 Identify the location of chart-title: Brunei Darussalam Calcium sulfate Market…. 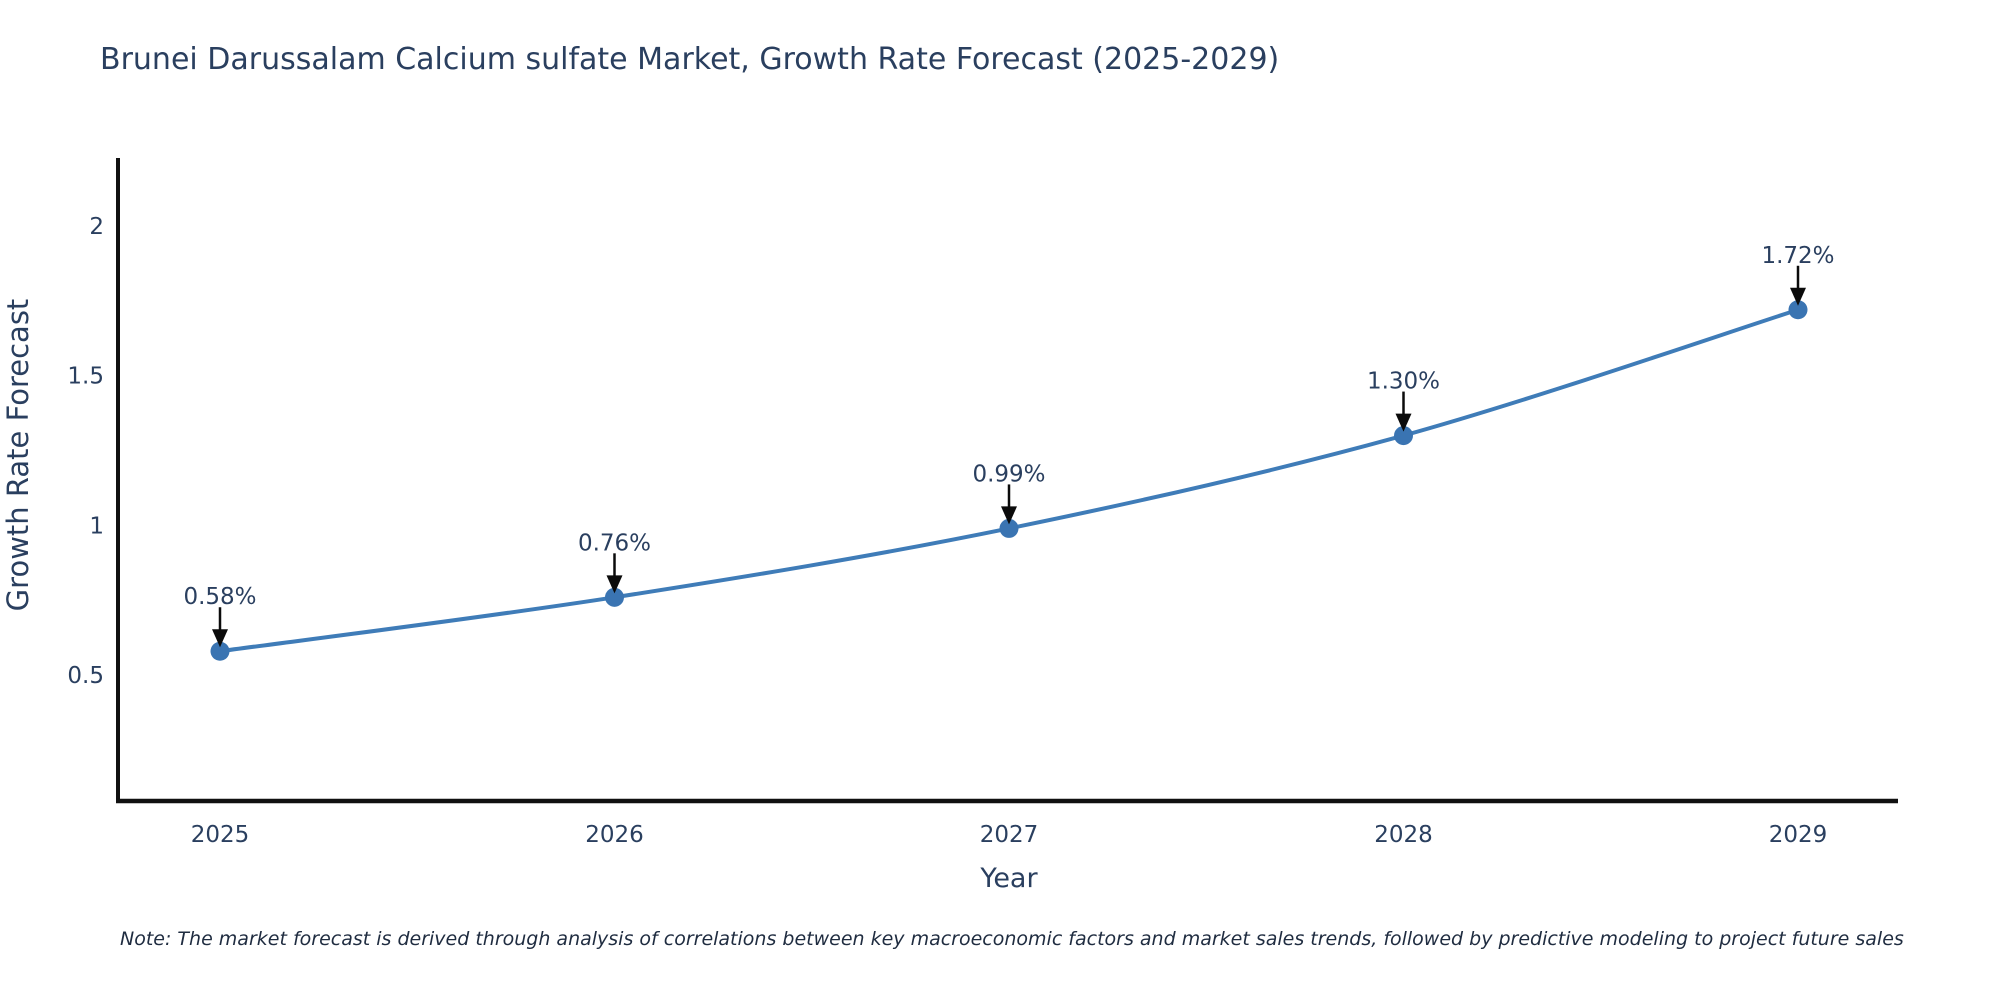
(690, 59).